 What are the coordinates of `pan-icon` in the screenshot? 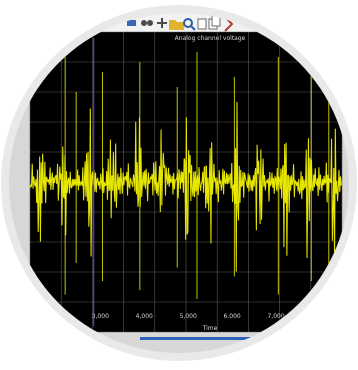 It's located at (162, 23).